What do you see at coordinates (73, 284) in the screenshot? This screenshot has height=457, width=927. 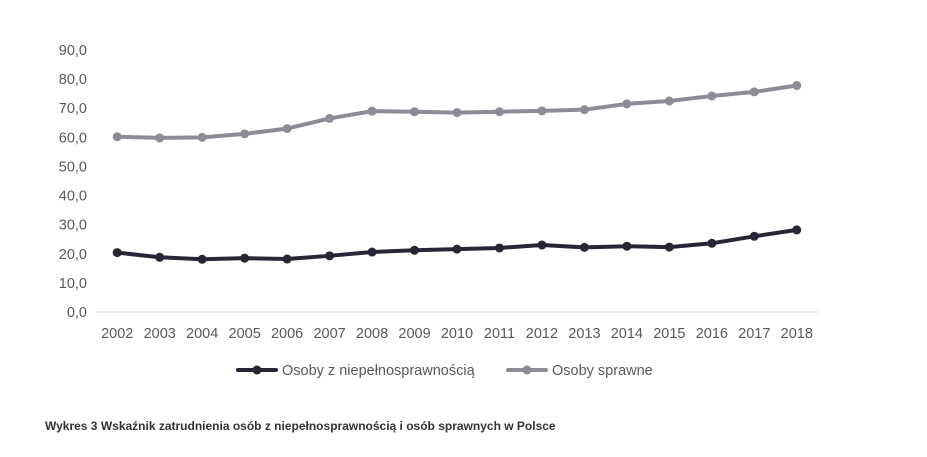 I see `y-tick-label: 10,0` at bounding box center [73, 284].